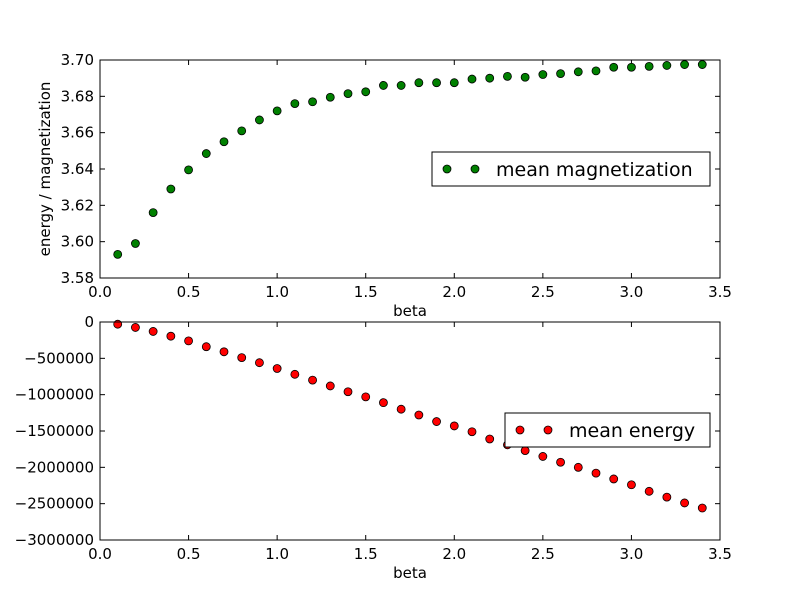 This screenshot has width=800, height=600. What do you see at coordinates (54, 467) in the screenshot?
I see `y-tick-label: −2000000` at bounding box center [54, 467].